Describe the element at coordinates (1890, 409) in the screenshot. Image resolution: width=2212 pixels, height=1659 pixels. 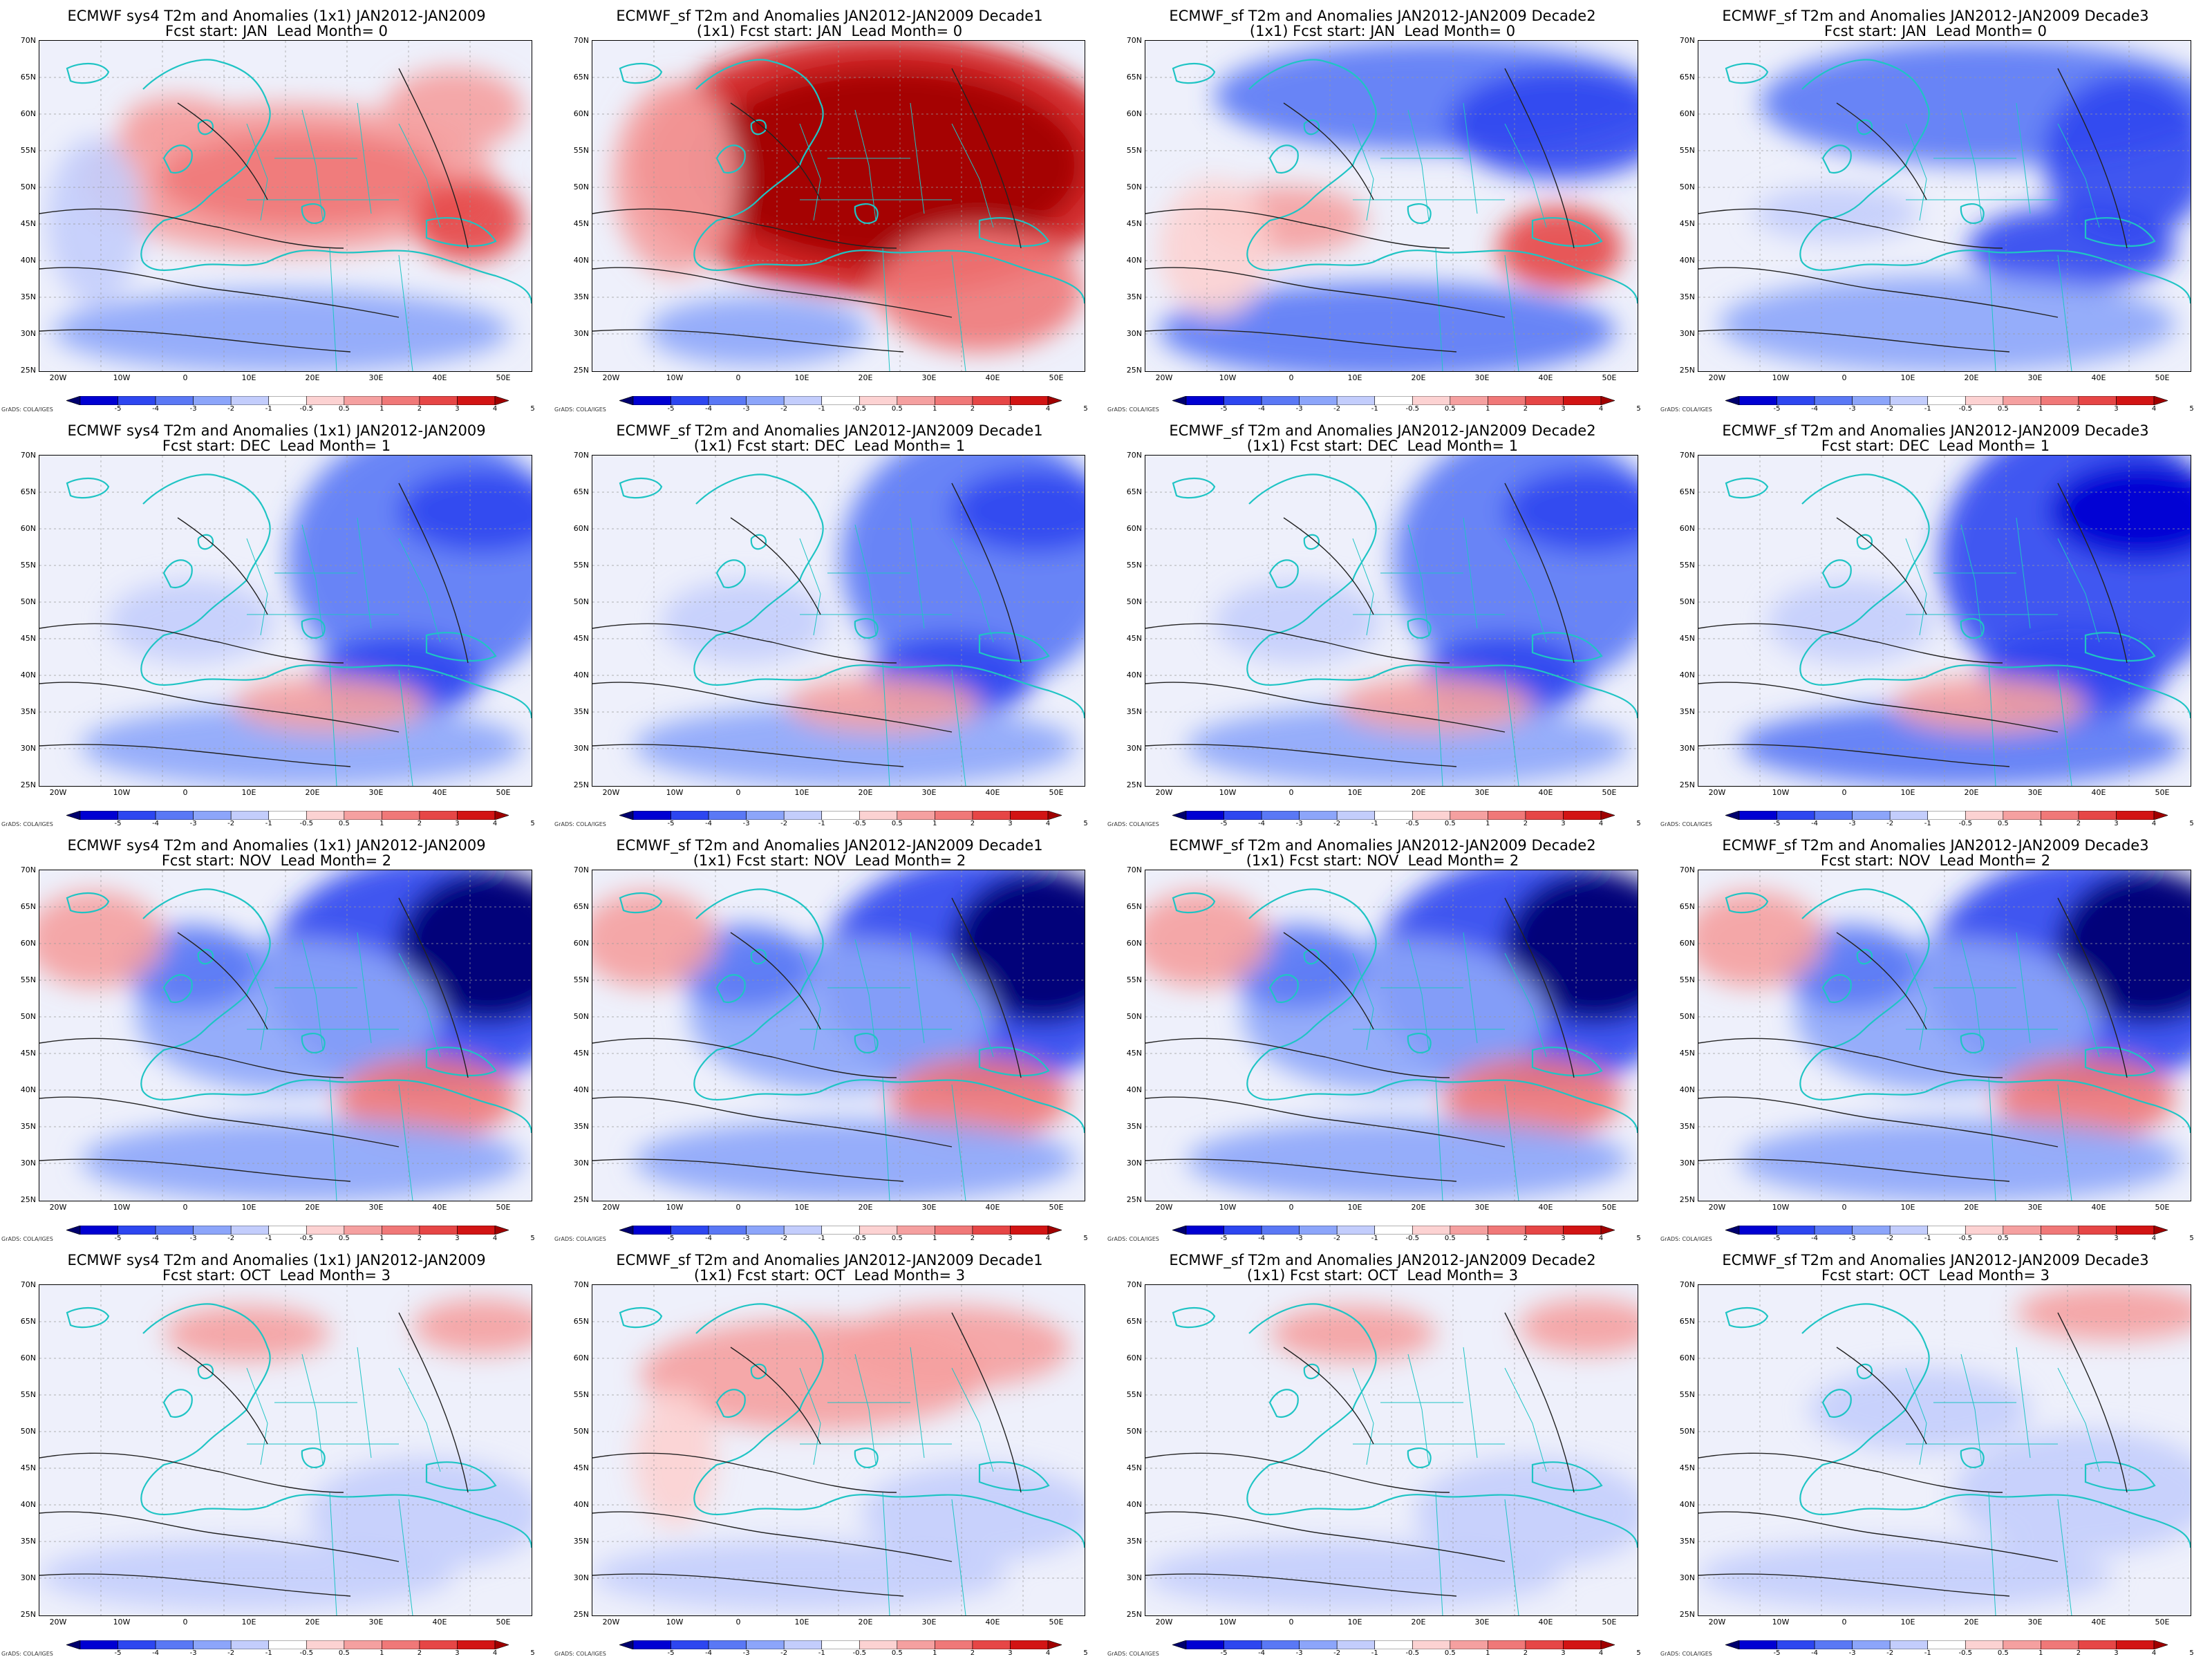
I see `colorbar-label: -2` at that location.